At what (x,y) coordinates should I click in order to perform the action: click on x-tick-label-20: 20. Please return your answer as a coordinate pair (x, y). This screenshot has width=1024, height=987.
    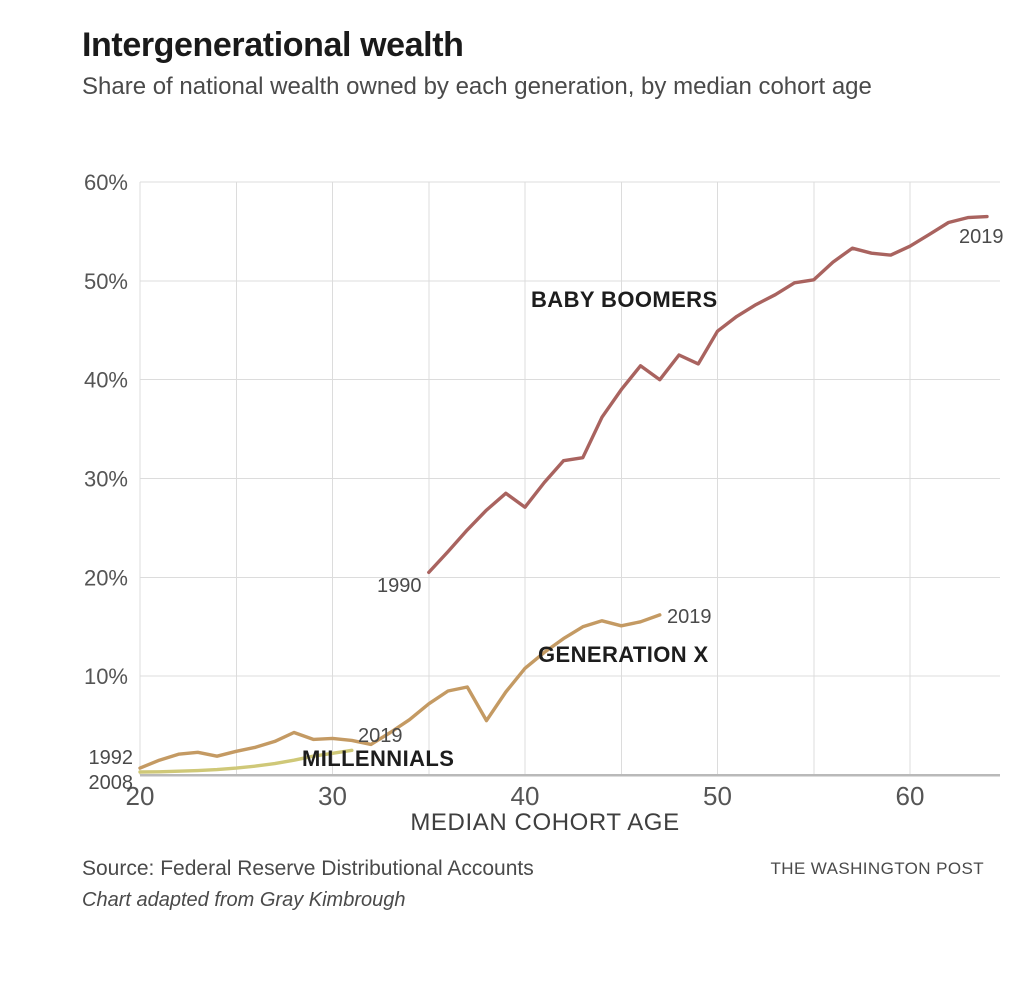
    Looking at the image, I should click on (140, 796).